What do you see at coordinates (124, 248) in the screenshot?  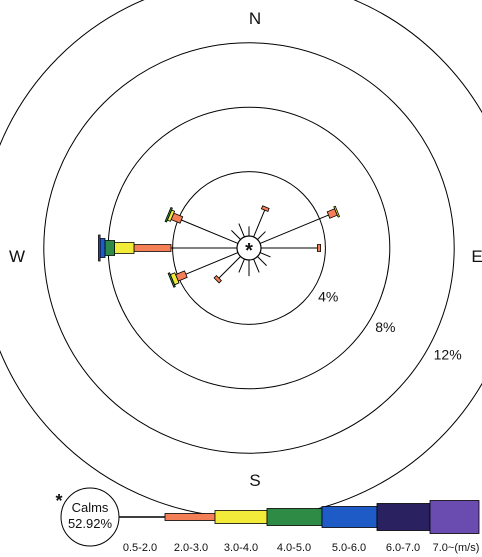 I see `bar-w-3.0-4.0` at bounding box center [124, 248].